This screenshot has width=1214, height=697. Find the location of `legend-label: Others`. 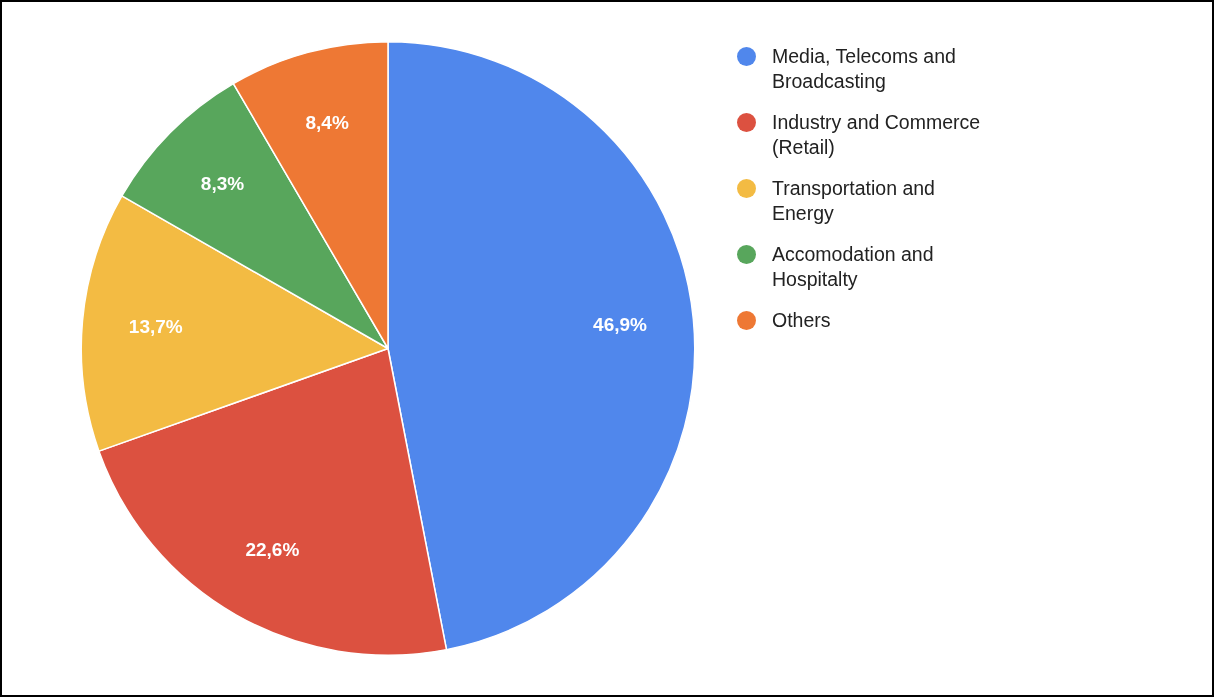

legend-label: Others is located at coordinates (801, 320).